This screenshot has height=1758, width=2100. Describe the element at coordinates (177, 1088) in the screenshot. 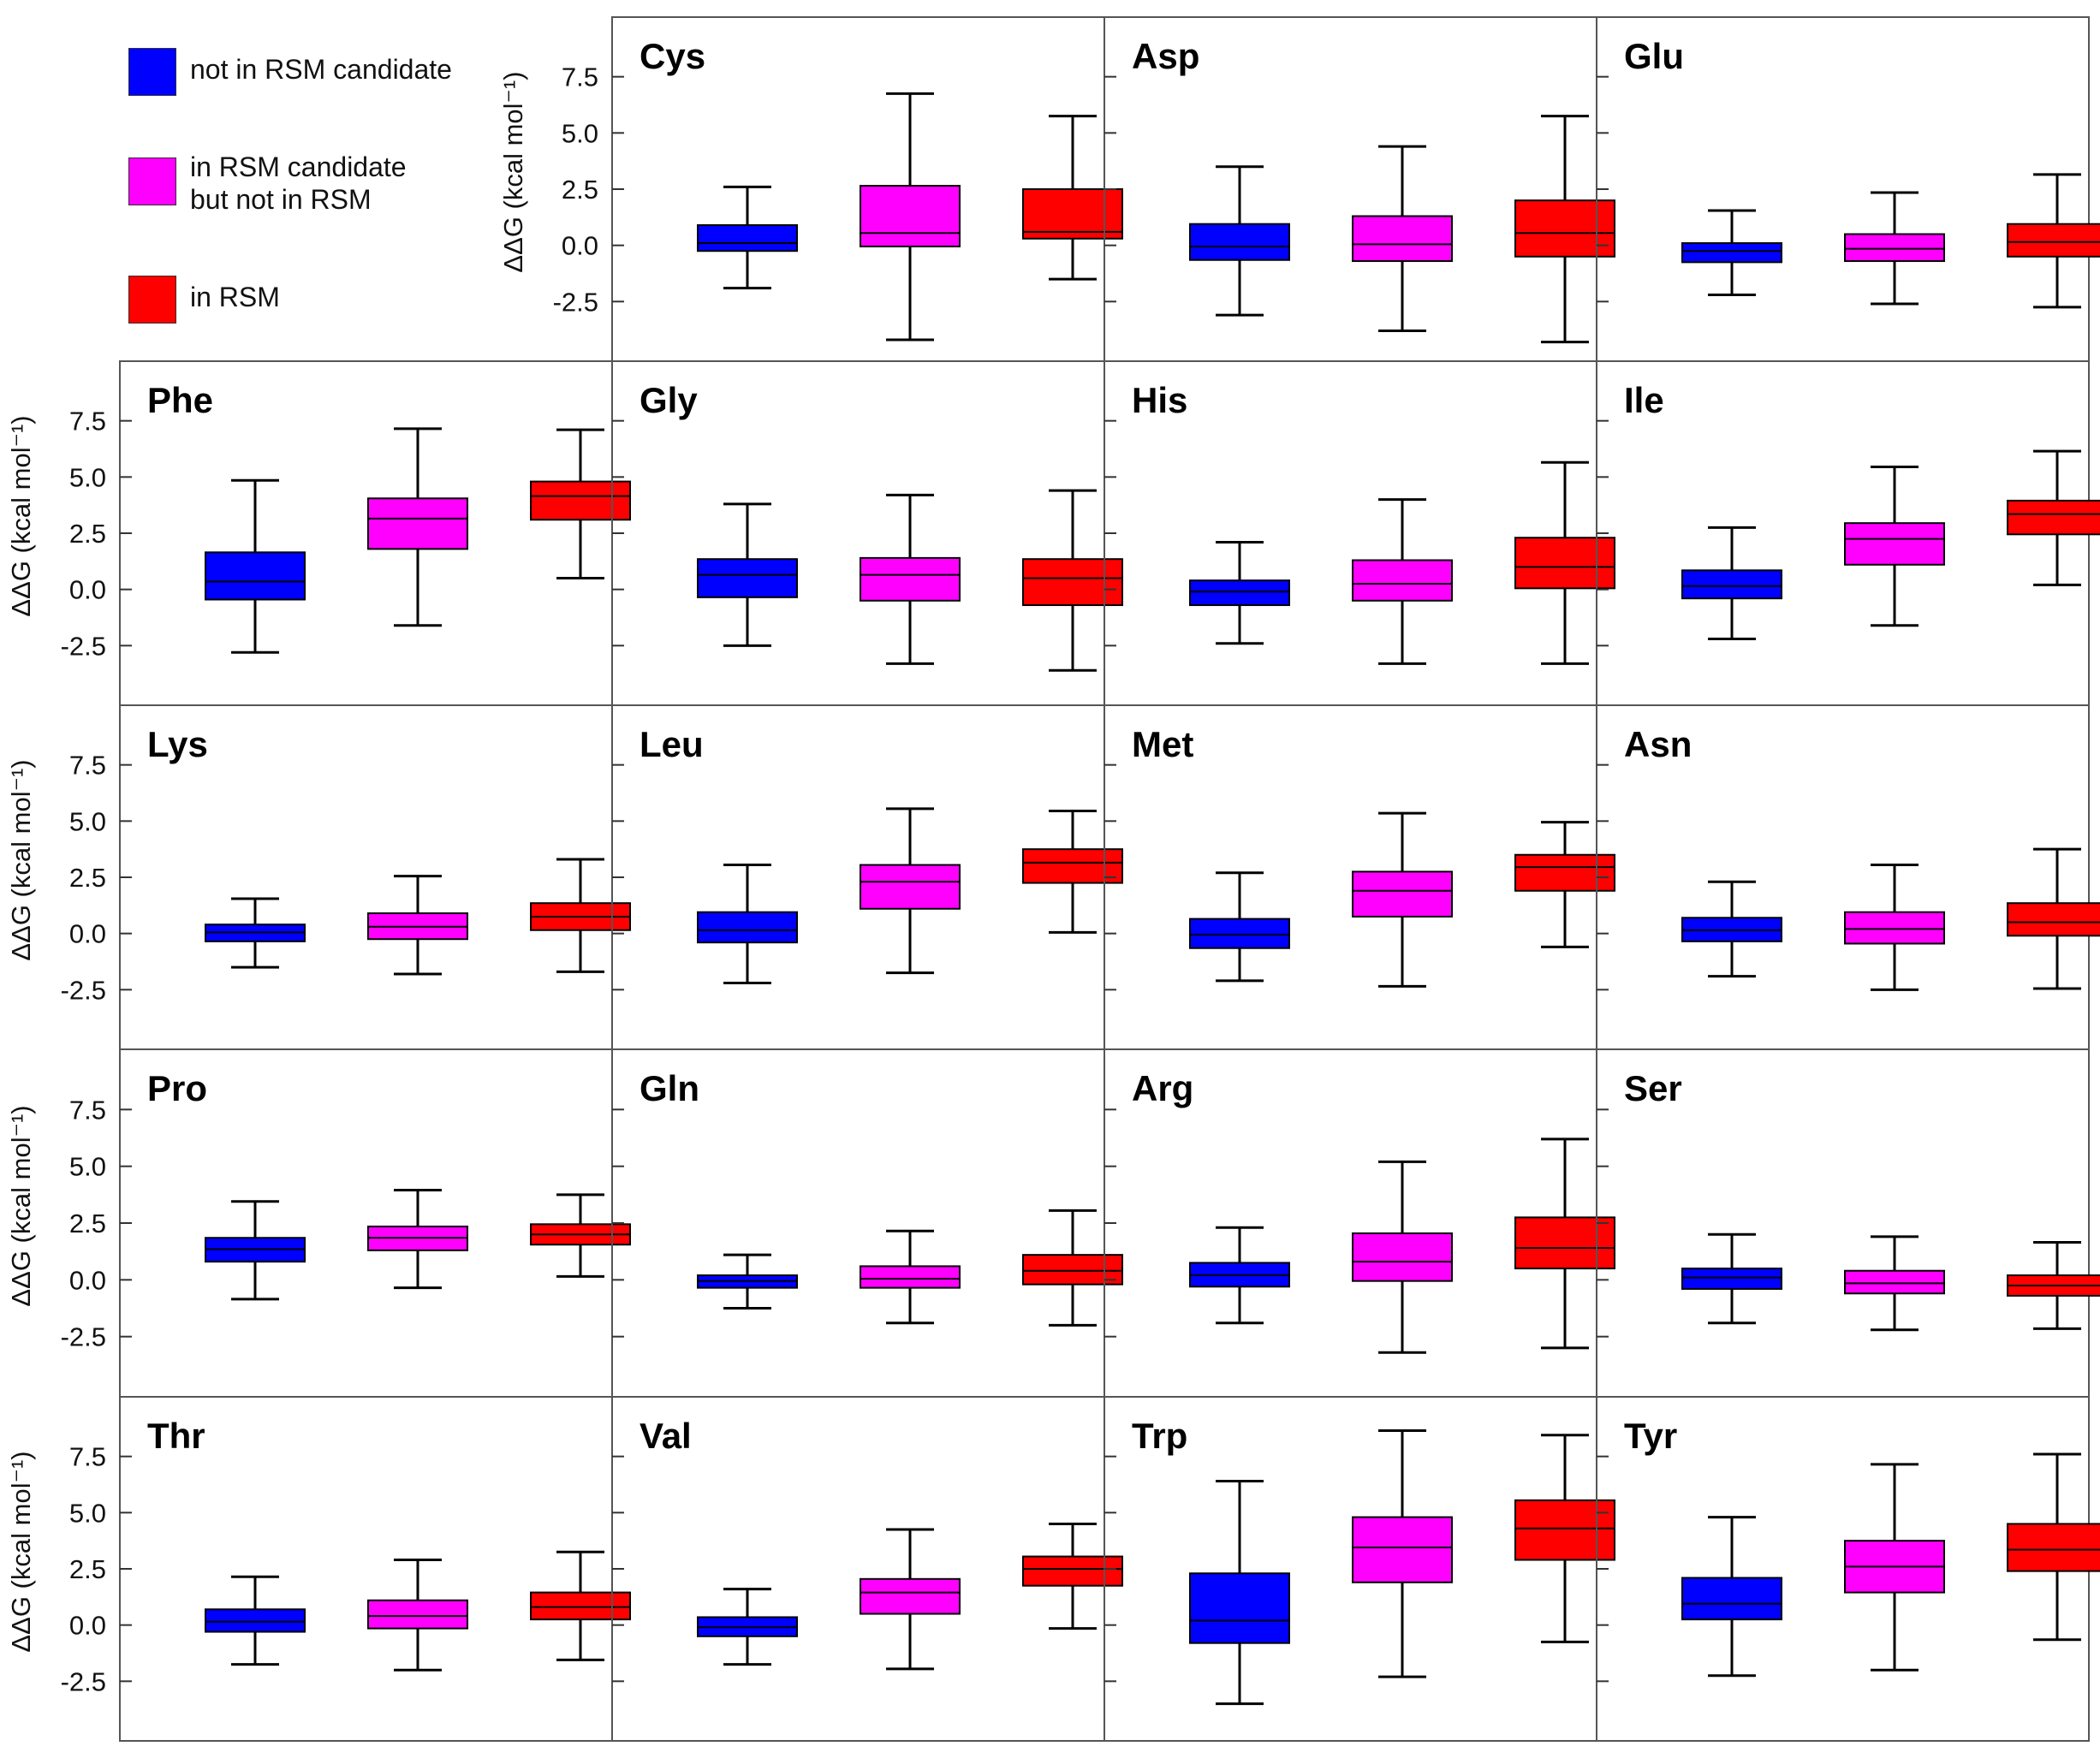

I see `panel-title: Pro` at that location.